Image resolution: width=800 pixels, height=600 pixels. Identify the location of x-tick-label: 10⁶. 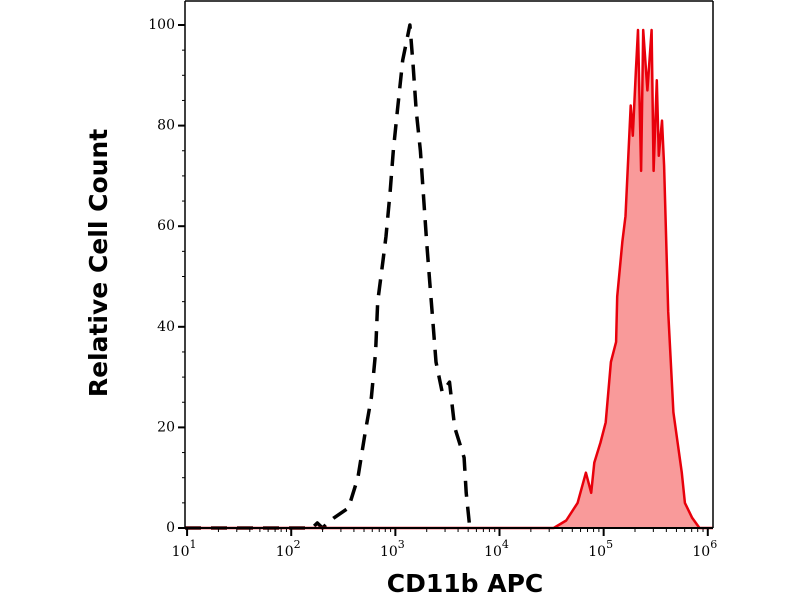
(704, 549).